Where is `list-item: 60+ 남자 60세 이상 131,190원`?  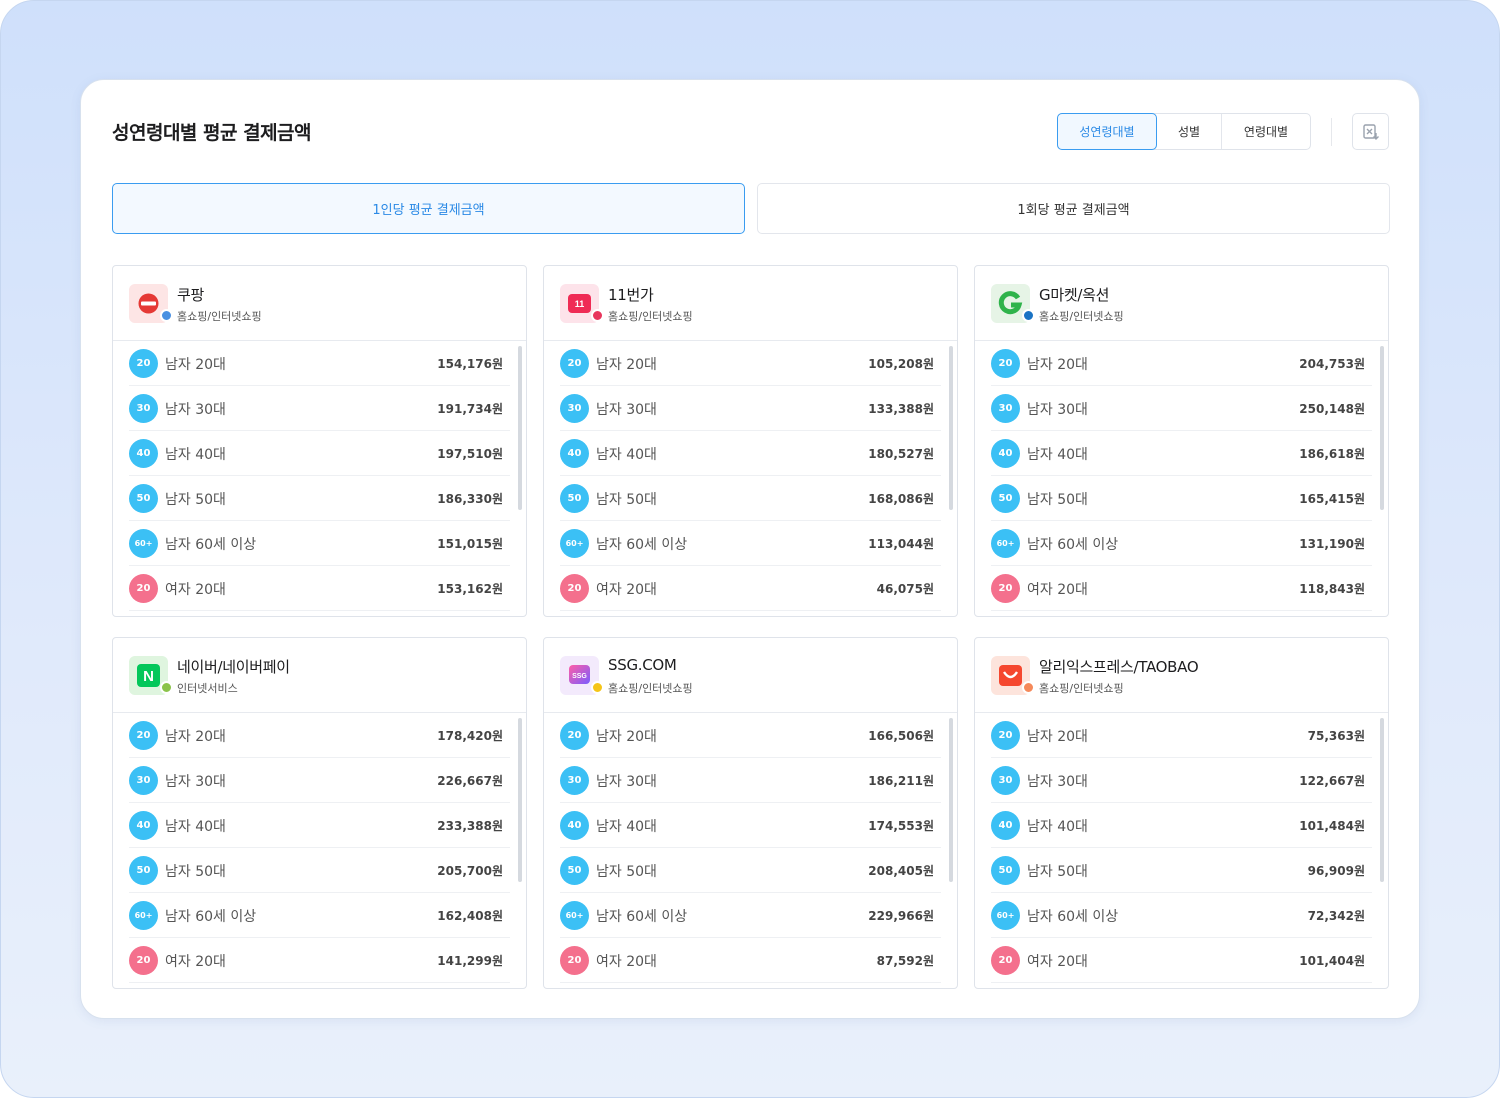 list-item: 60+ 남자 60세 이상 131,190원 is located at coordinates (1181, 543).